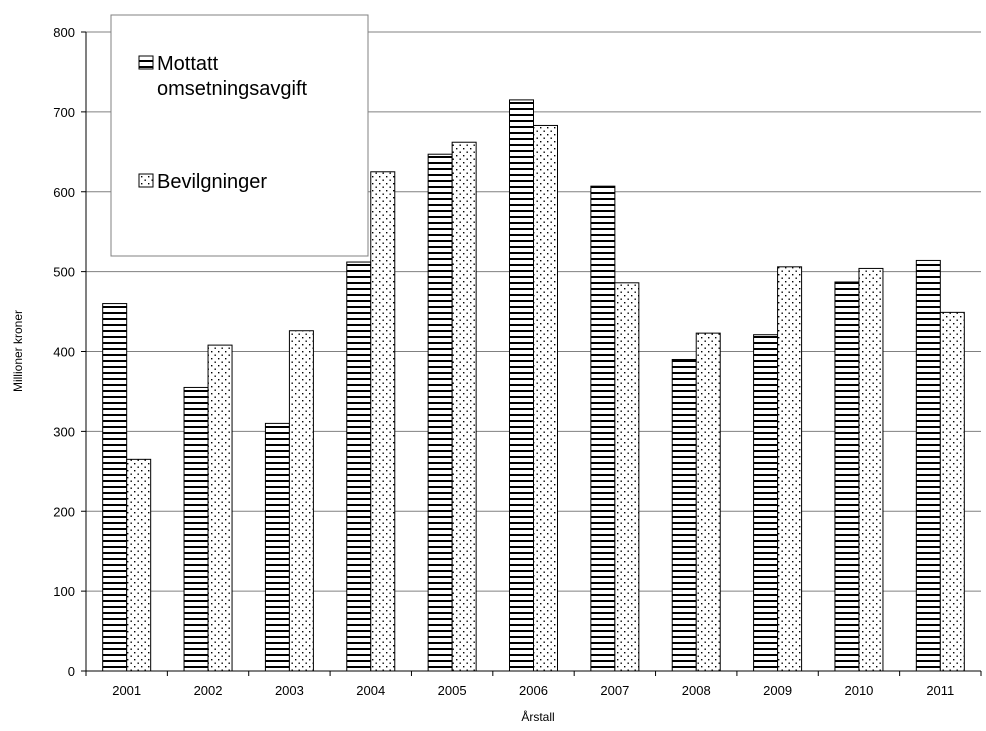  I want to click on legend-label-mottatt-1: omsetningsavgift, so click(232, 89).